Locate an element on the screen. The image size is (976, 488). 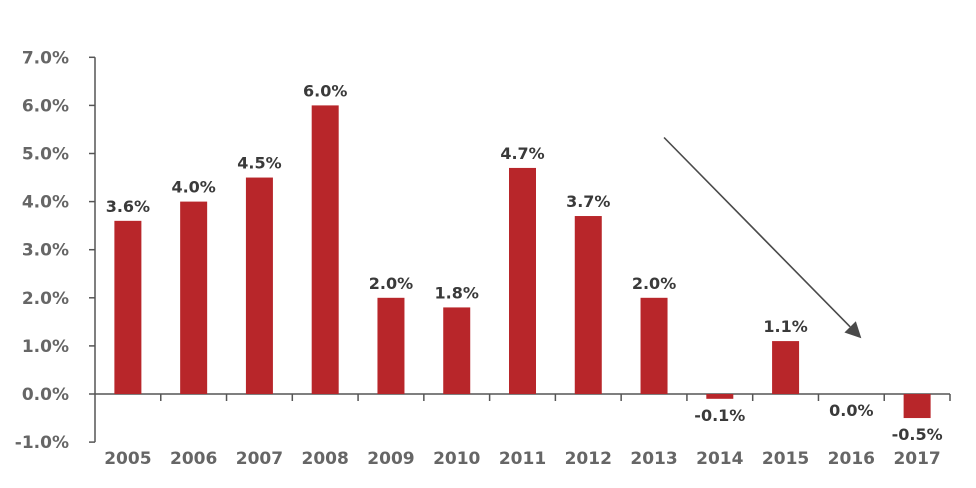
y-axis: 7.0% 6.0% 5.0% 4.0% 3.0% 2.0% 1.0% 0.0% -1.0% is located at coordinates (55, 250).